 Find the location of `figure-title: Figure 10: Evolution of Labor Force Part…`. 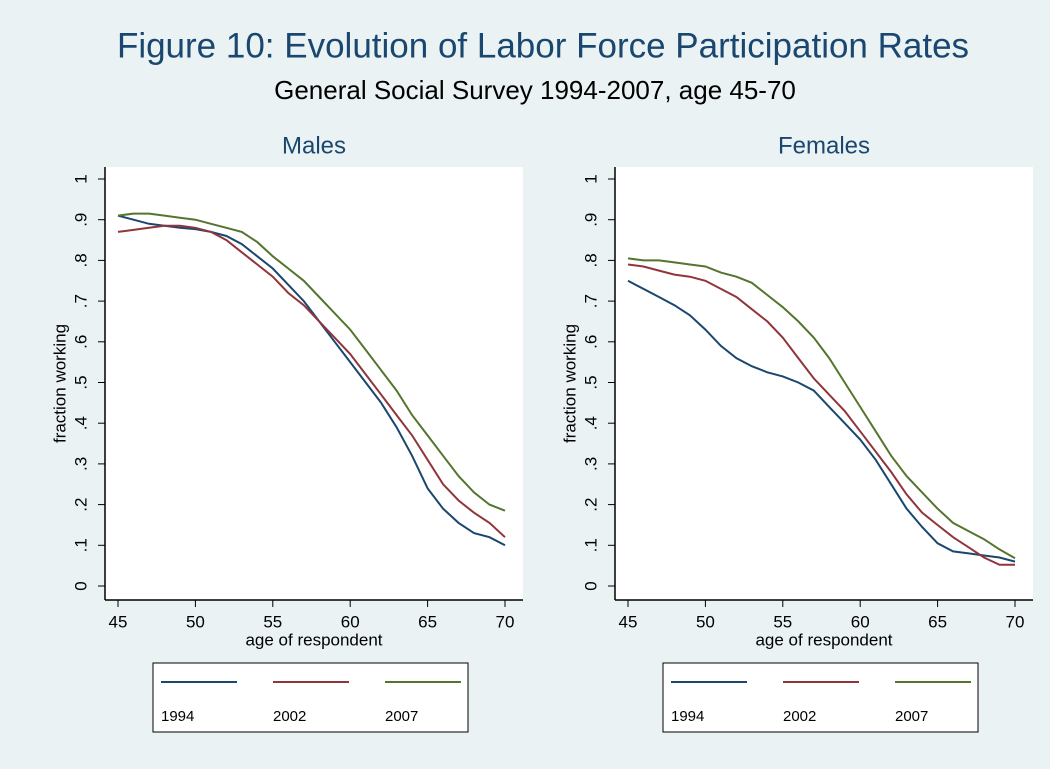

figure-title: Figure 10: Evolution of Labor Force Part… is located at coordinates (543, 45).